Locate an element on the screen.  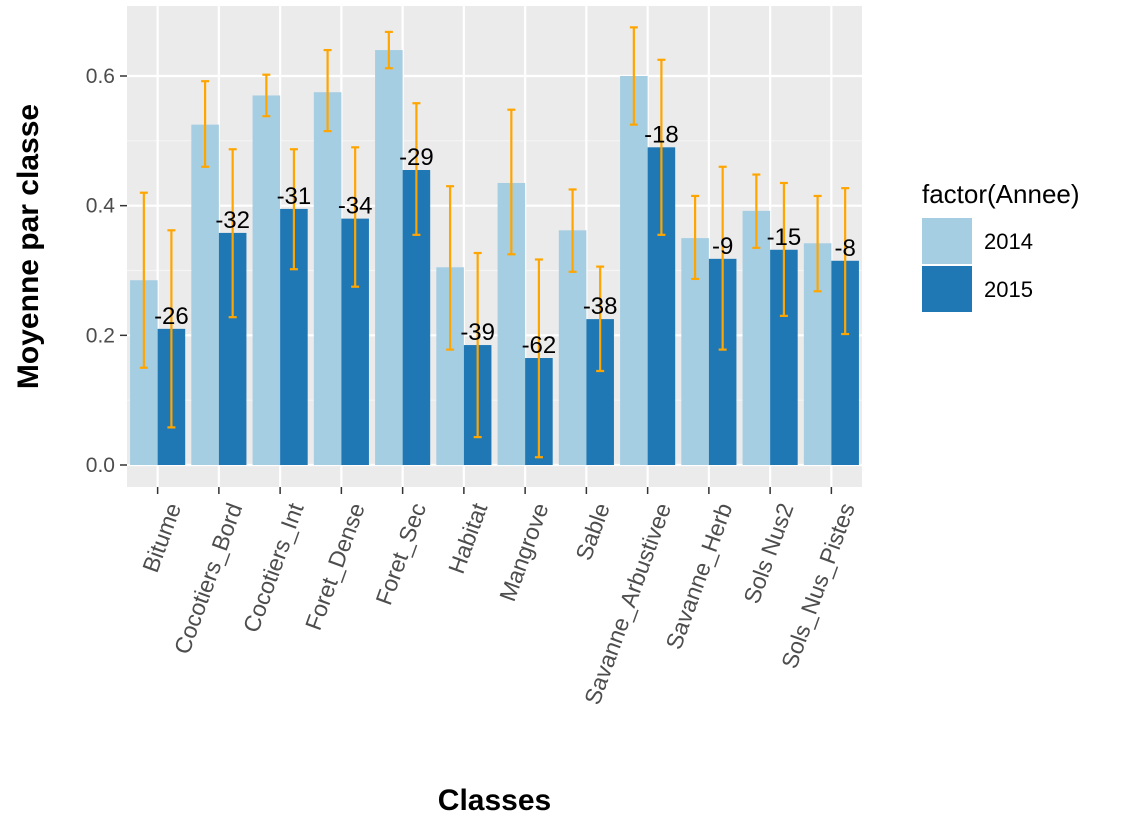
error-bar-2015-Sols_Nus_Pistes is located at coordinates (845, 261).